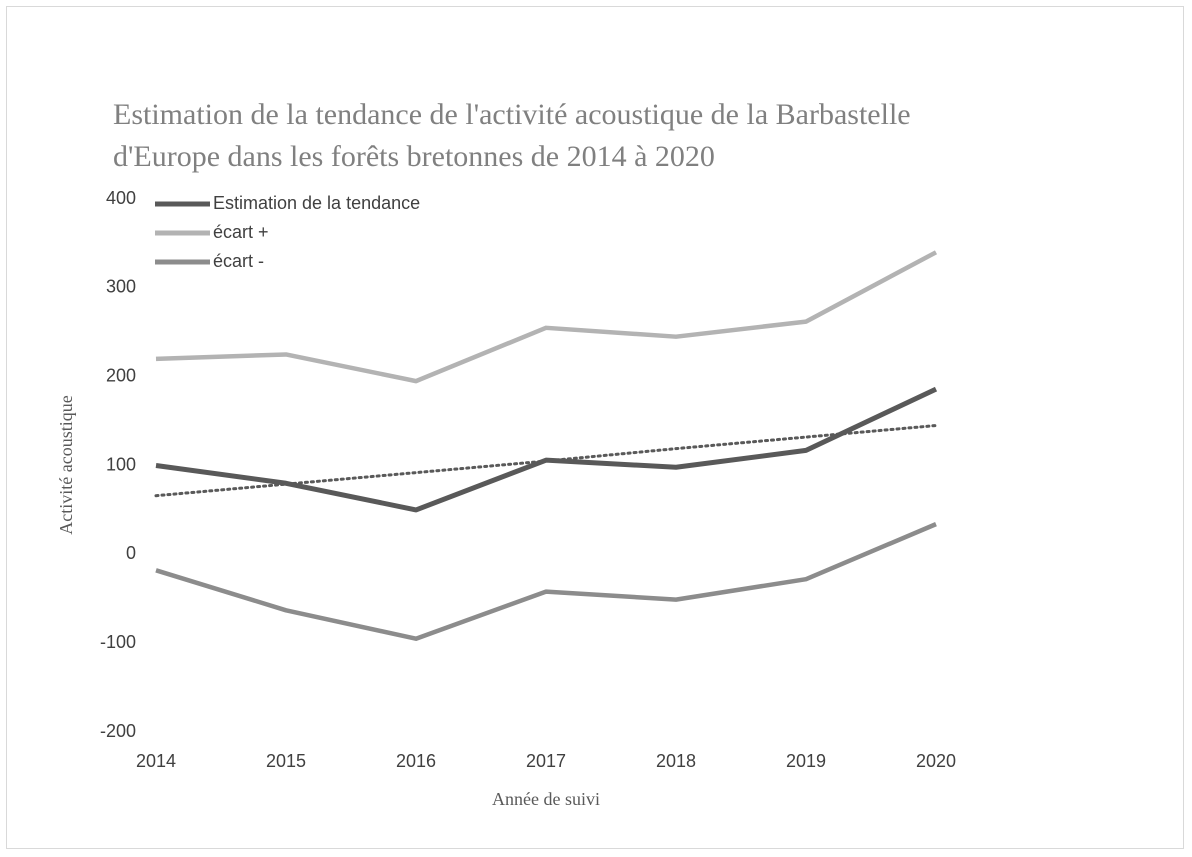 This screenshot has height=857, width=1192. Describe the element at coordinates (546, 761) in the screenshot. I see `x-tick-label: 2017` at that location.